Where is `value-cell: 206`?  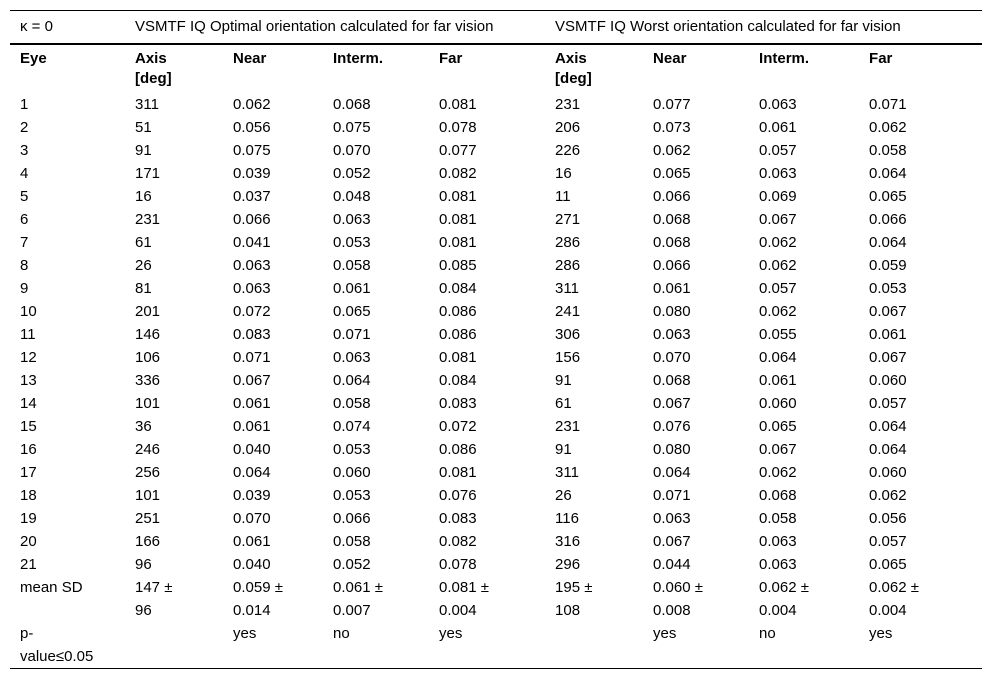
value-cell: 206 is located at coordinates (568, 127).